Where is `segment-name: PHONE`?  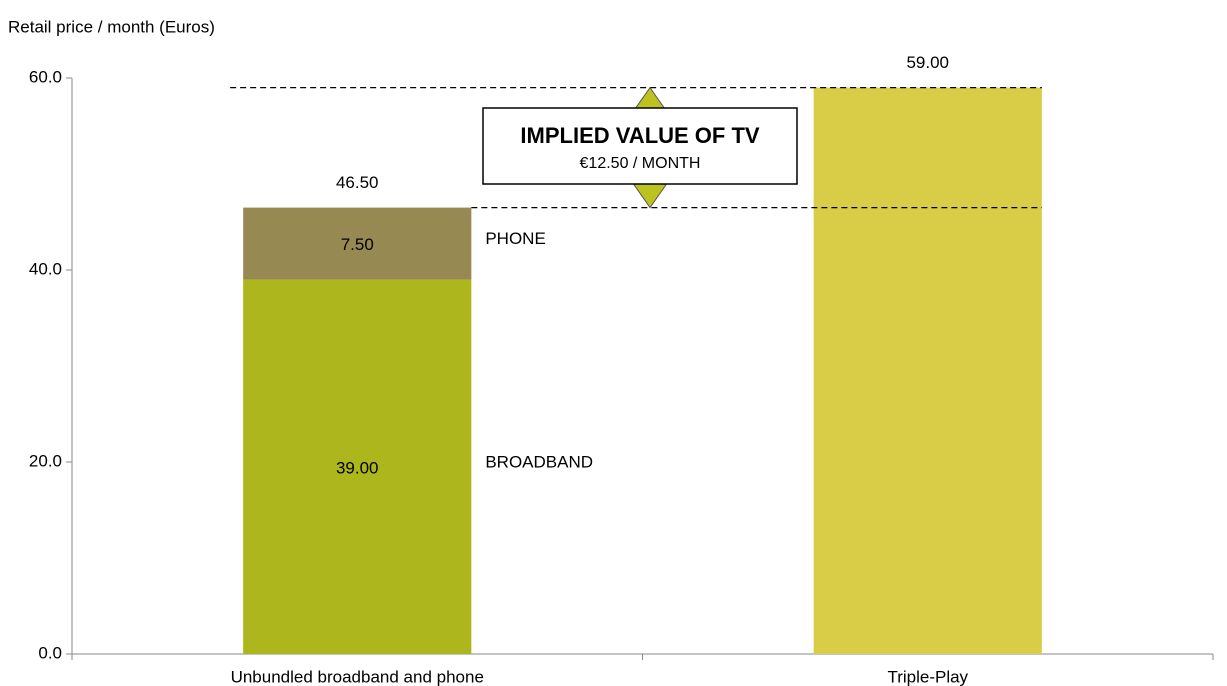
segment-name: PHONE is located at coordinates (515, 238).